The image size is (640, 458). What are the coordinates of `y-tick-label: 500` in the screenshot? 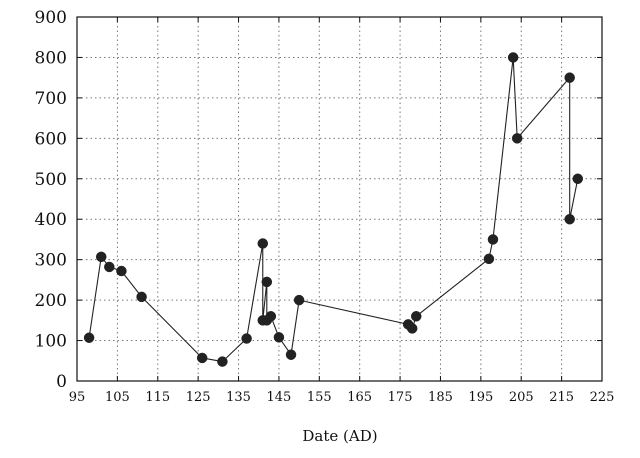 It's located at (51, 180).